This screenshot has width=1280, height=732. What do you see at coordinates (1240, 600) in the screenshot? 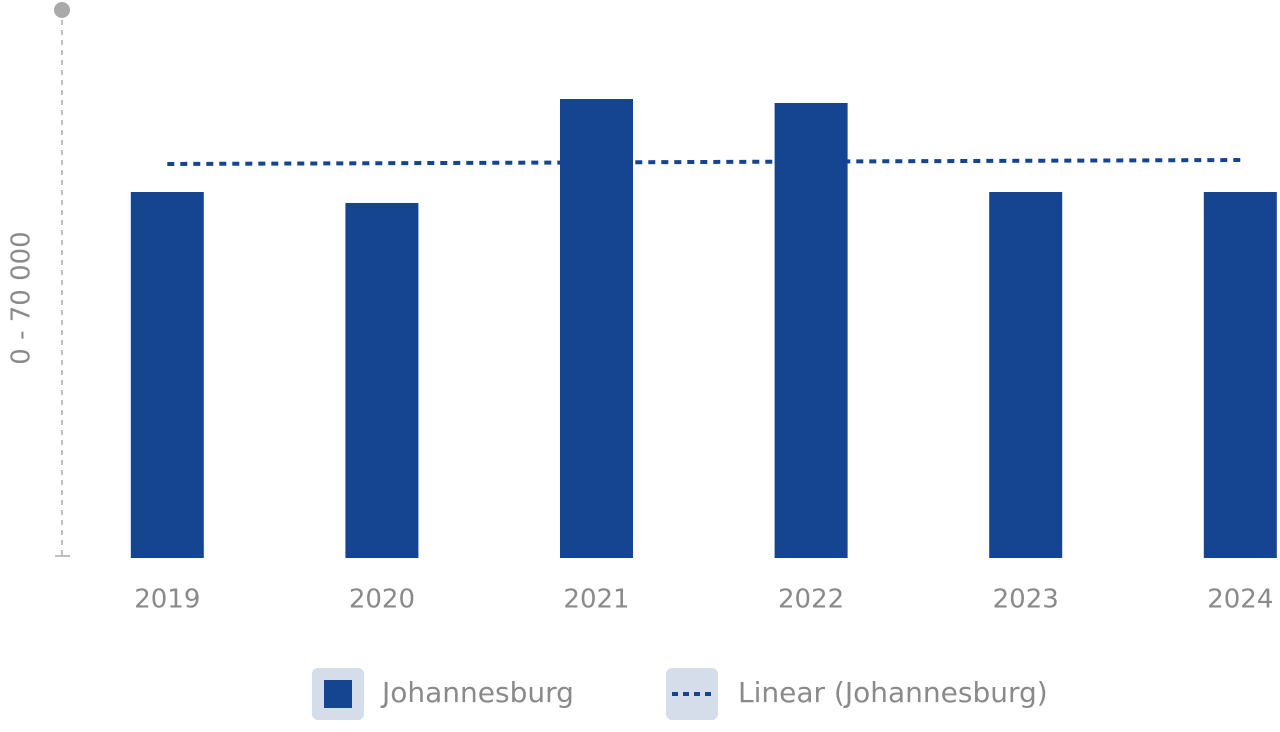
I see `x-tick-label: 2024` at bounding box center [1240, 600].